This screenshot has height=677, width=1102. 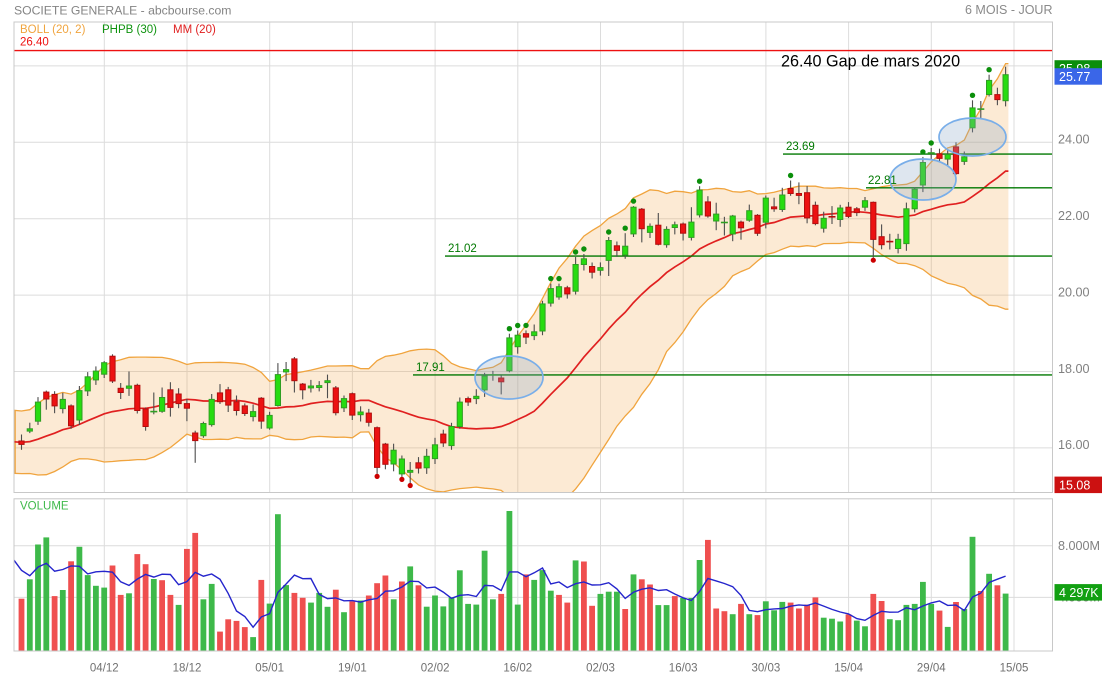 I want to click on svg-text: 6 MOIS - JOUR, so click(x=1009, y=10).